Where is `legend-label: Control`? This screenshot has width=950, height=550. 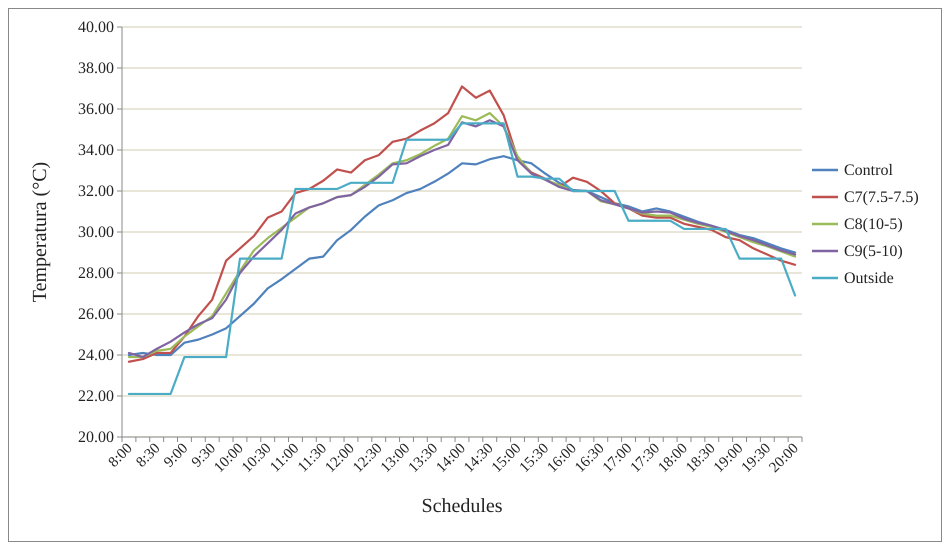 legend-label: Control is located at coordinates (869, 170).